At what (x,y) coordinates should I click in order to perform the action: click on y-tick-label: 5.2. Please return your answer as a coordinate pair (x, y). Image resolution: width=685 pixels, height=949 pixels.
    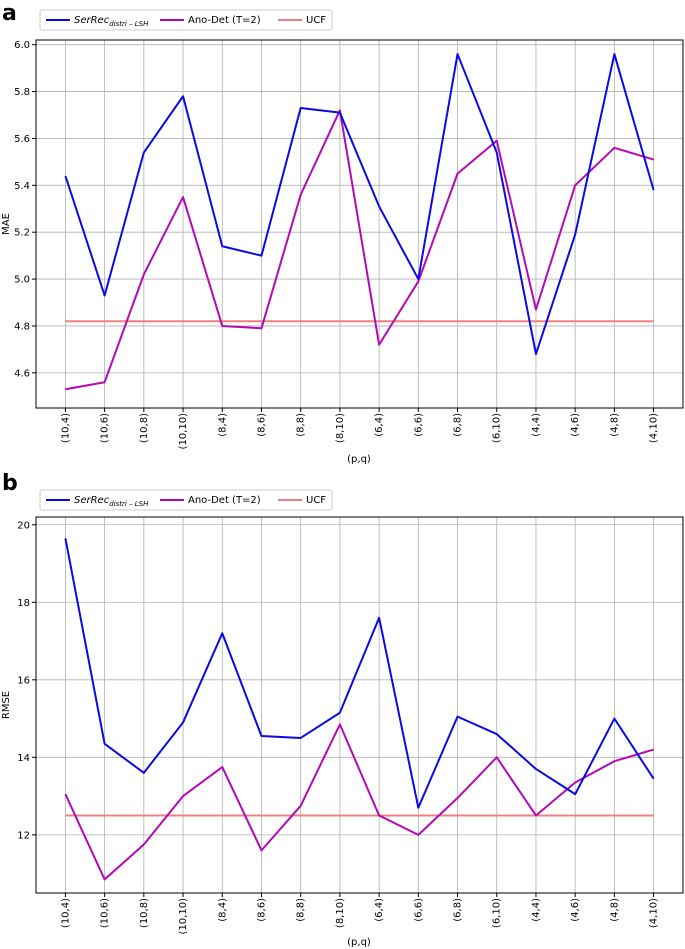
    Looking at the image, I should click on (22, 233).